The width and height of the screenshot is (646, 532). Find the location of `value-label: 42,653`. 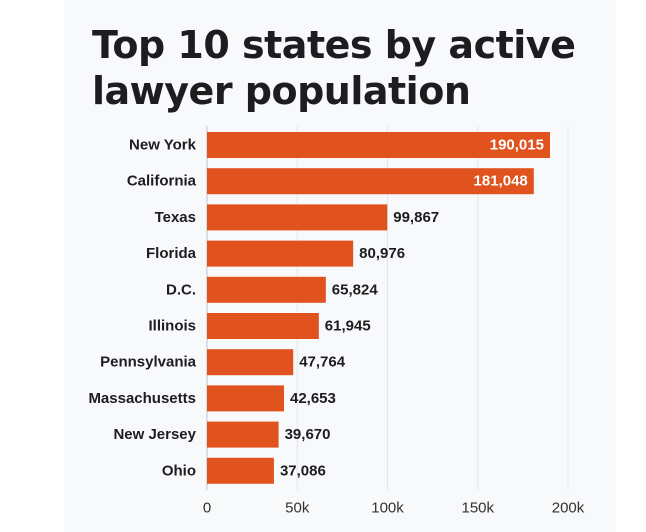

value-label: 42,653 is located at coordinates (313, 398).